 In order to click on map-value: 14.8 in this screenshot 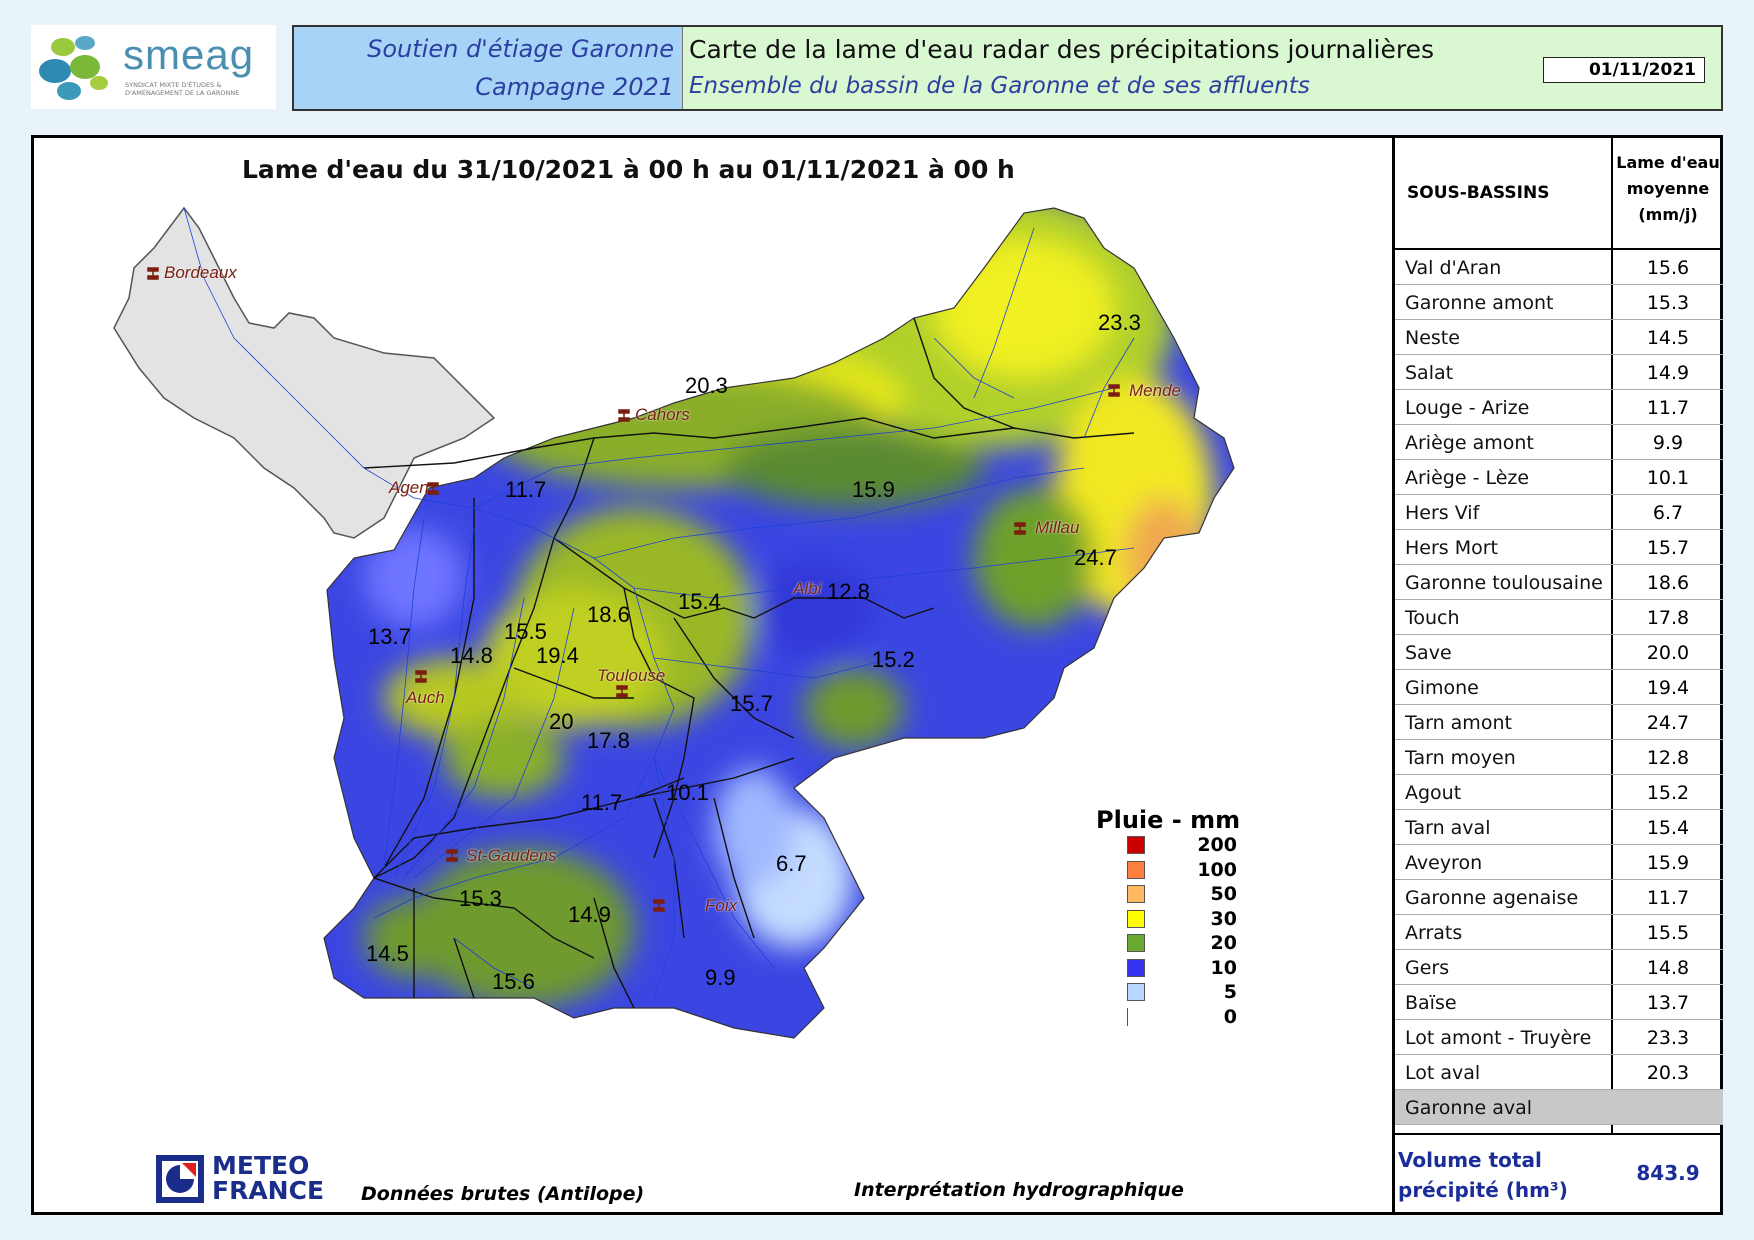, I will do `click(471, 655)`.